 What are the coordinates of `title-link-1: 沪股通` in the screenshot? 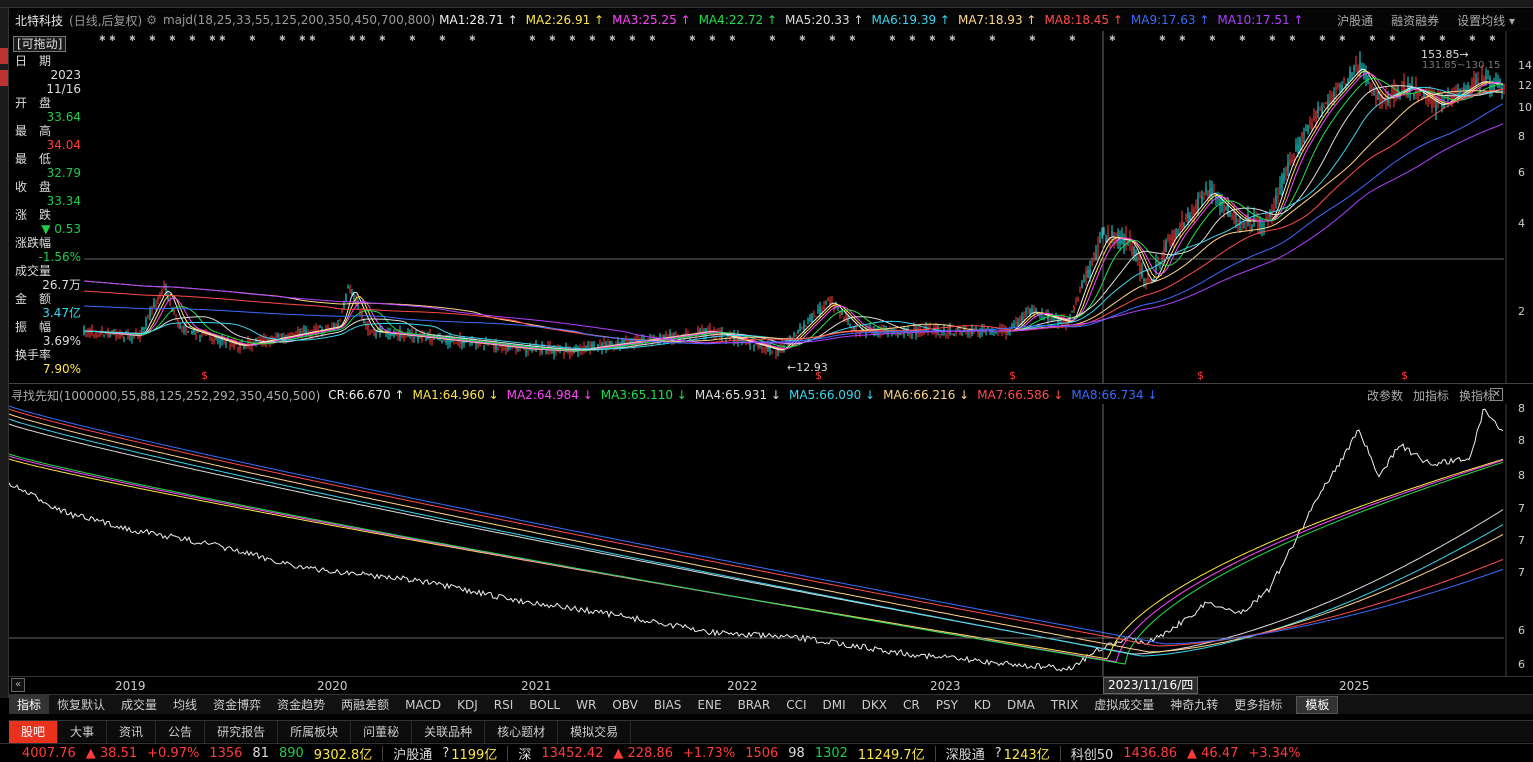 It's located at (1355, 20).